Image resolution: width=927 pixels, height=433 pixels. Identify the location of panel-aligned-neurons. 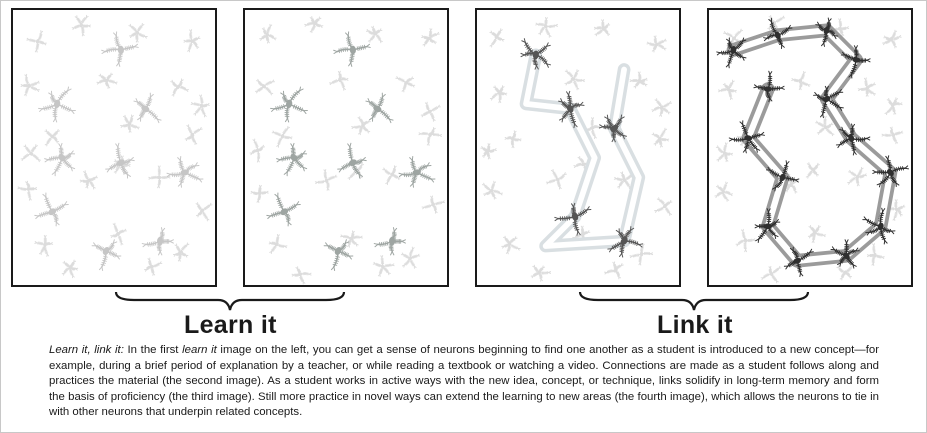
(346, 147).